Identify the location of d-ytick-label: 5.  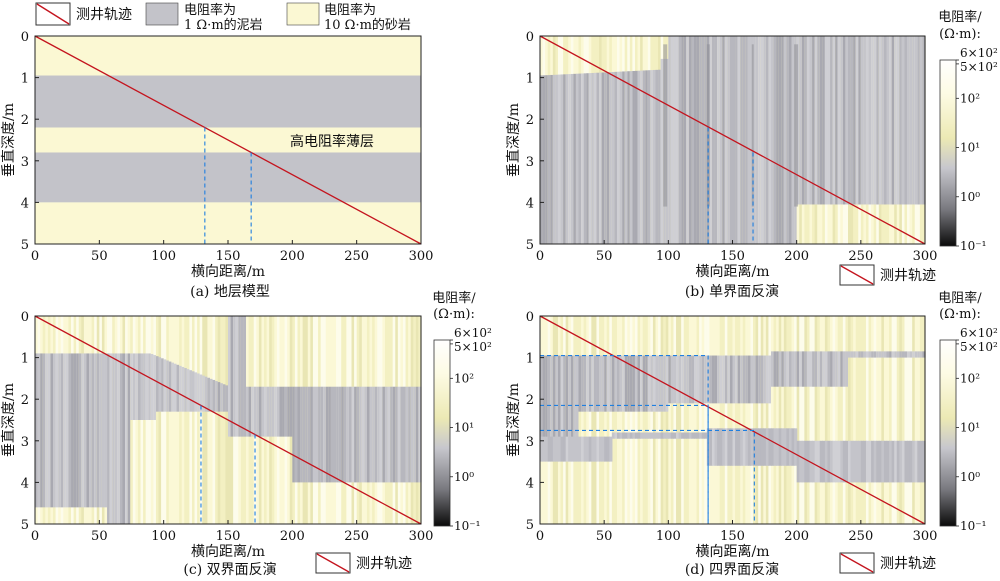
(530, 525).